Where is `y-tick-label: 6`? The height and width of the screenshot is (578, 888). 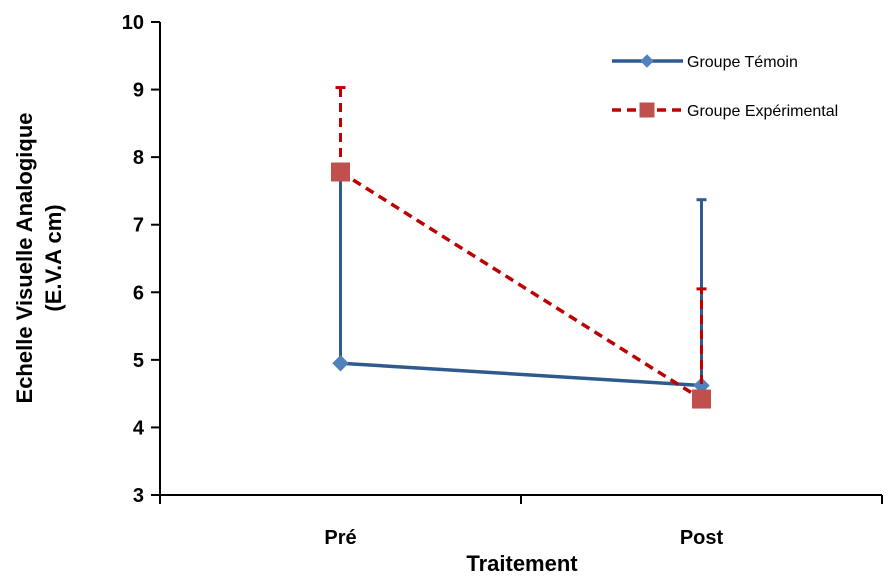
y-tick-label: 6 is located at coordinates (138, 293).